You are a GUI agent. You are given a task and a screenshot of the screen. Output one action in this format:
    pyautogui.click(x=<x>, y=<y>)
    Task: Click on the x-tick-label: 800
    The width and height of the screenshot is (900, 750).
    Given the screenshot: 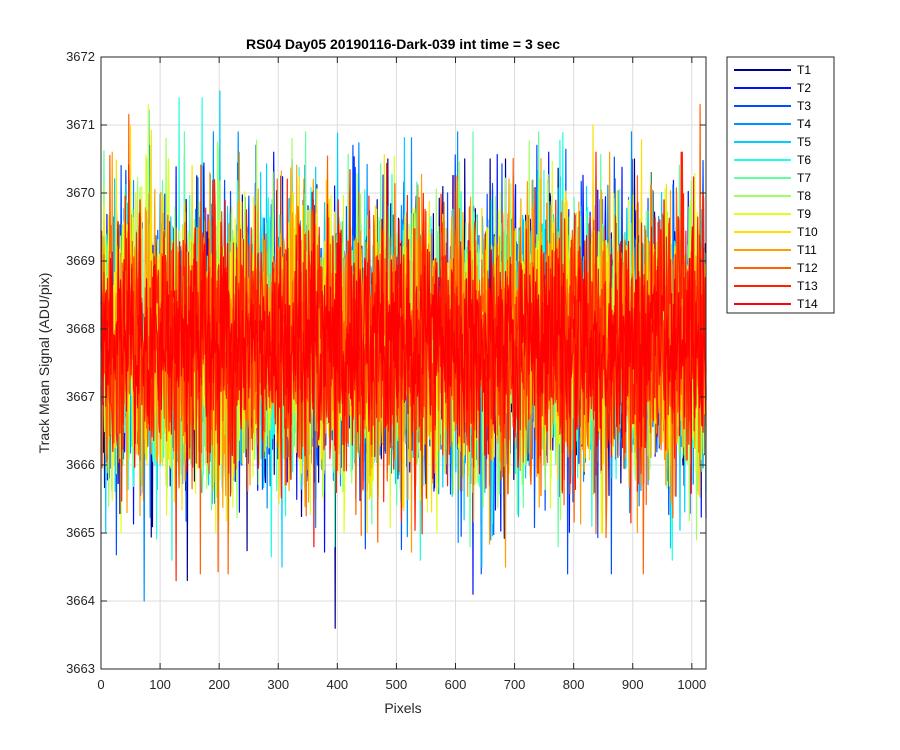 What is the action you would take?
    pyautogui.click(x=574, y=684)
    